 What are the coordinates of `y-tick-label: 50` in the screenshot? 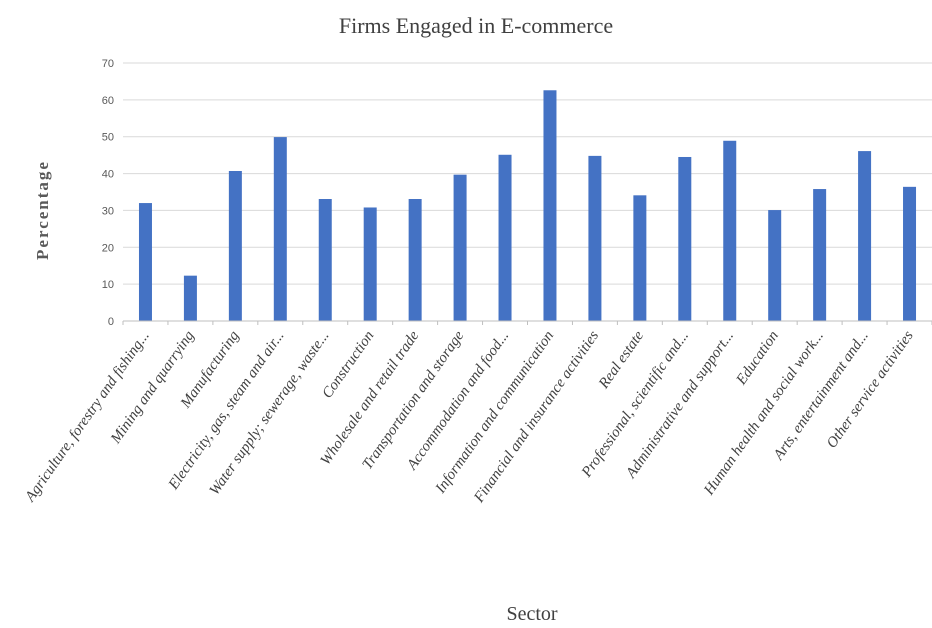 It's located at (108, 138).